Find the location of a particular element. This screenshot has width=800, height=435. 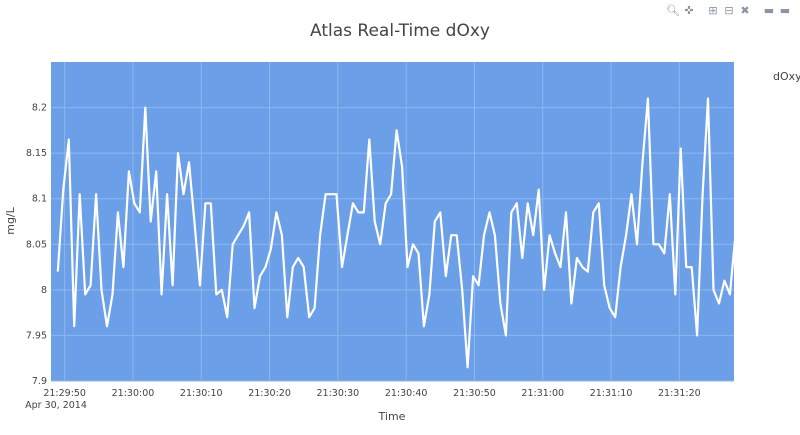

legend-series-label: dOxy is located at coordinates (786, 76).